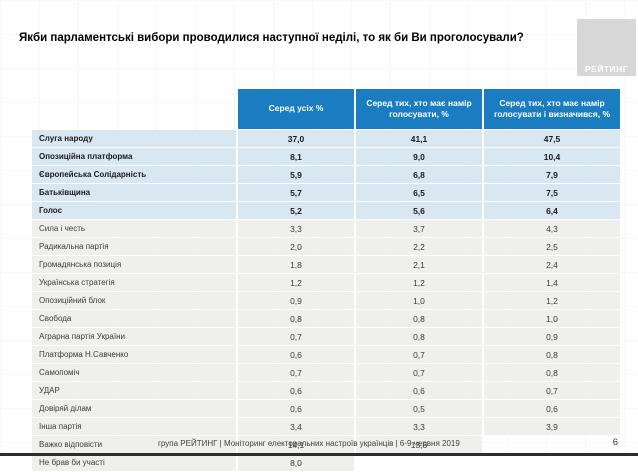 The height and width of the screenshot is (472, 638). Describe the element at coordinates (134, 336) in the screenshot. I see `party-name-cell: Аграрна партія України` at that location.